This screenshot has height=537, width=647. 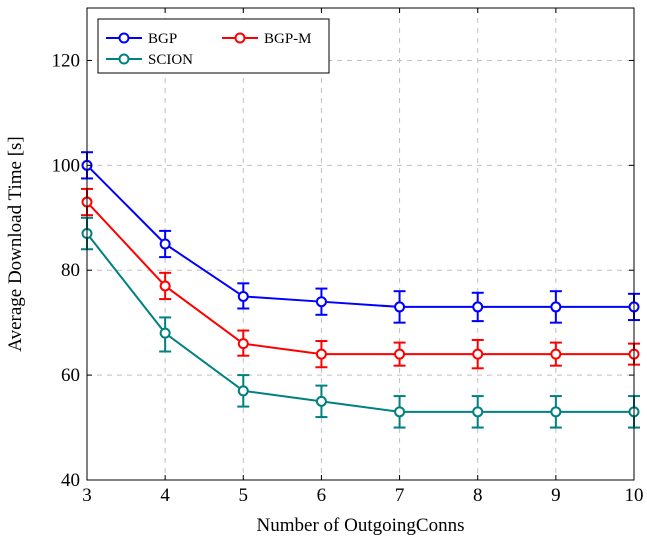 What do you see at coordinates (244, 495) in the screenshot?
I see `x-tick-label: 5` at bounding box center [244, 495].